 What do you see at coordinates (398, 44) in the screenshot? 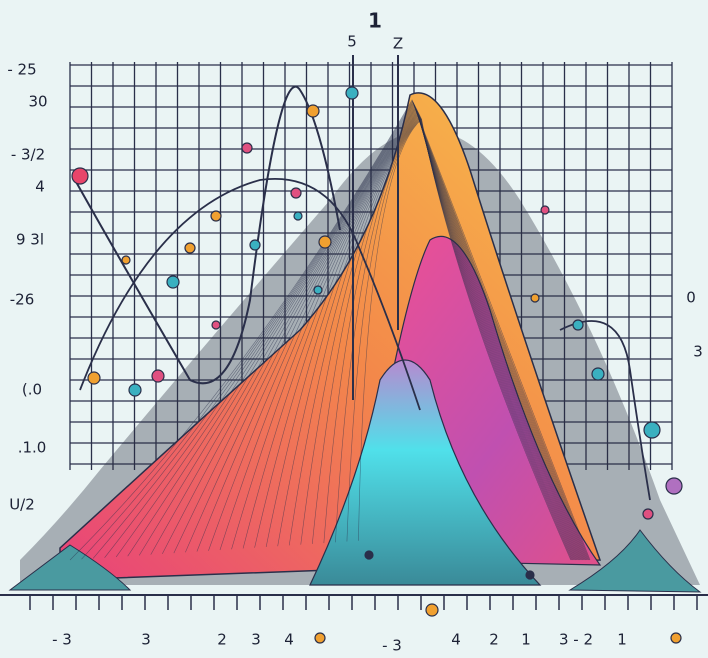
I see `top-label: Z` at bounding box center [398, 44].